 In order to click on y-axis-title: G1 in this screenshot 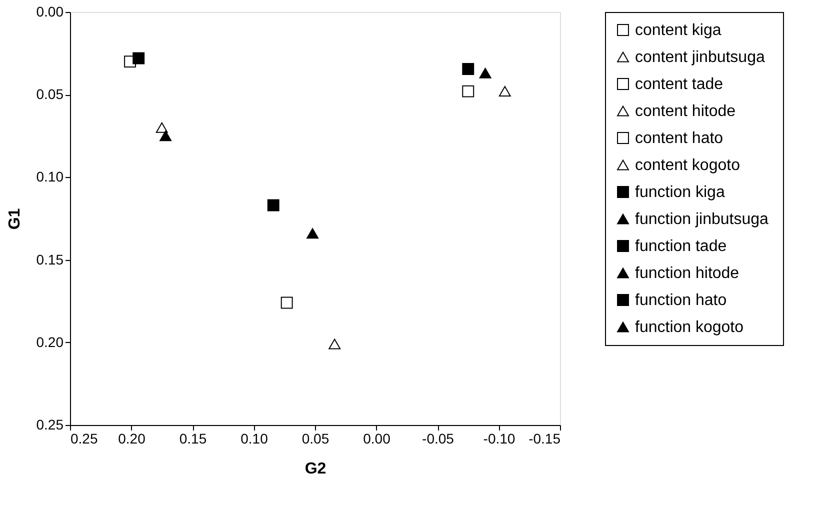, I will do `click(15, 219)`.